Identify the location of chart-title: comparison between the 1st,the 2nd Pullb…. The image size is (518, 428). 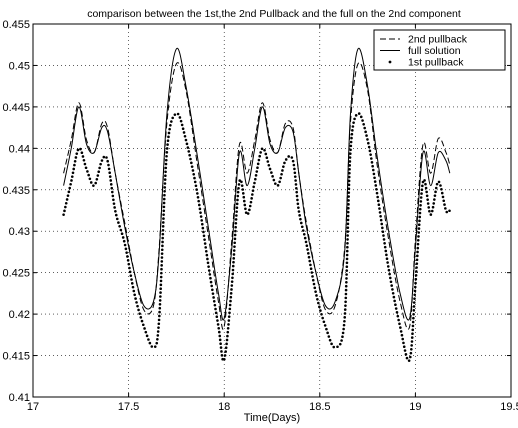
(274, 14).